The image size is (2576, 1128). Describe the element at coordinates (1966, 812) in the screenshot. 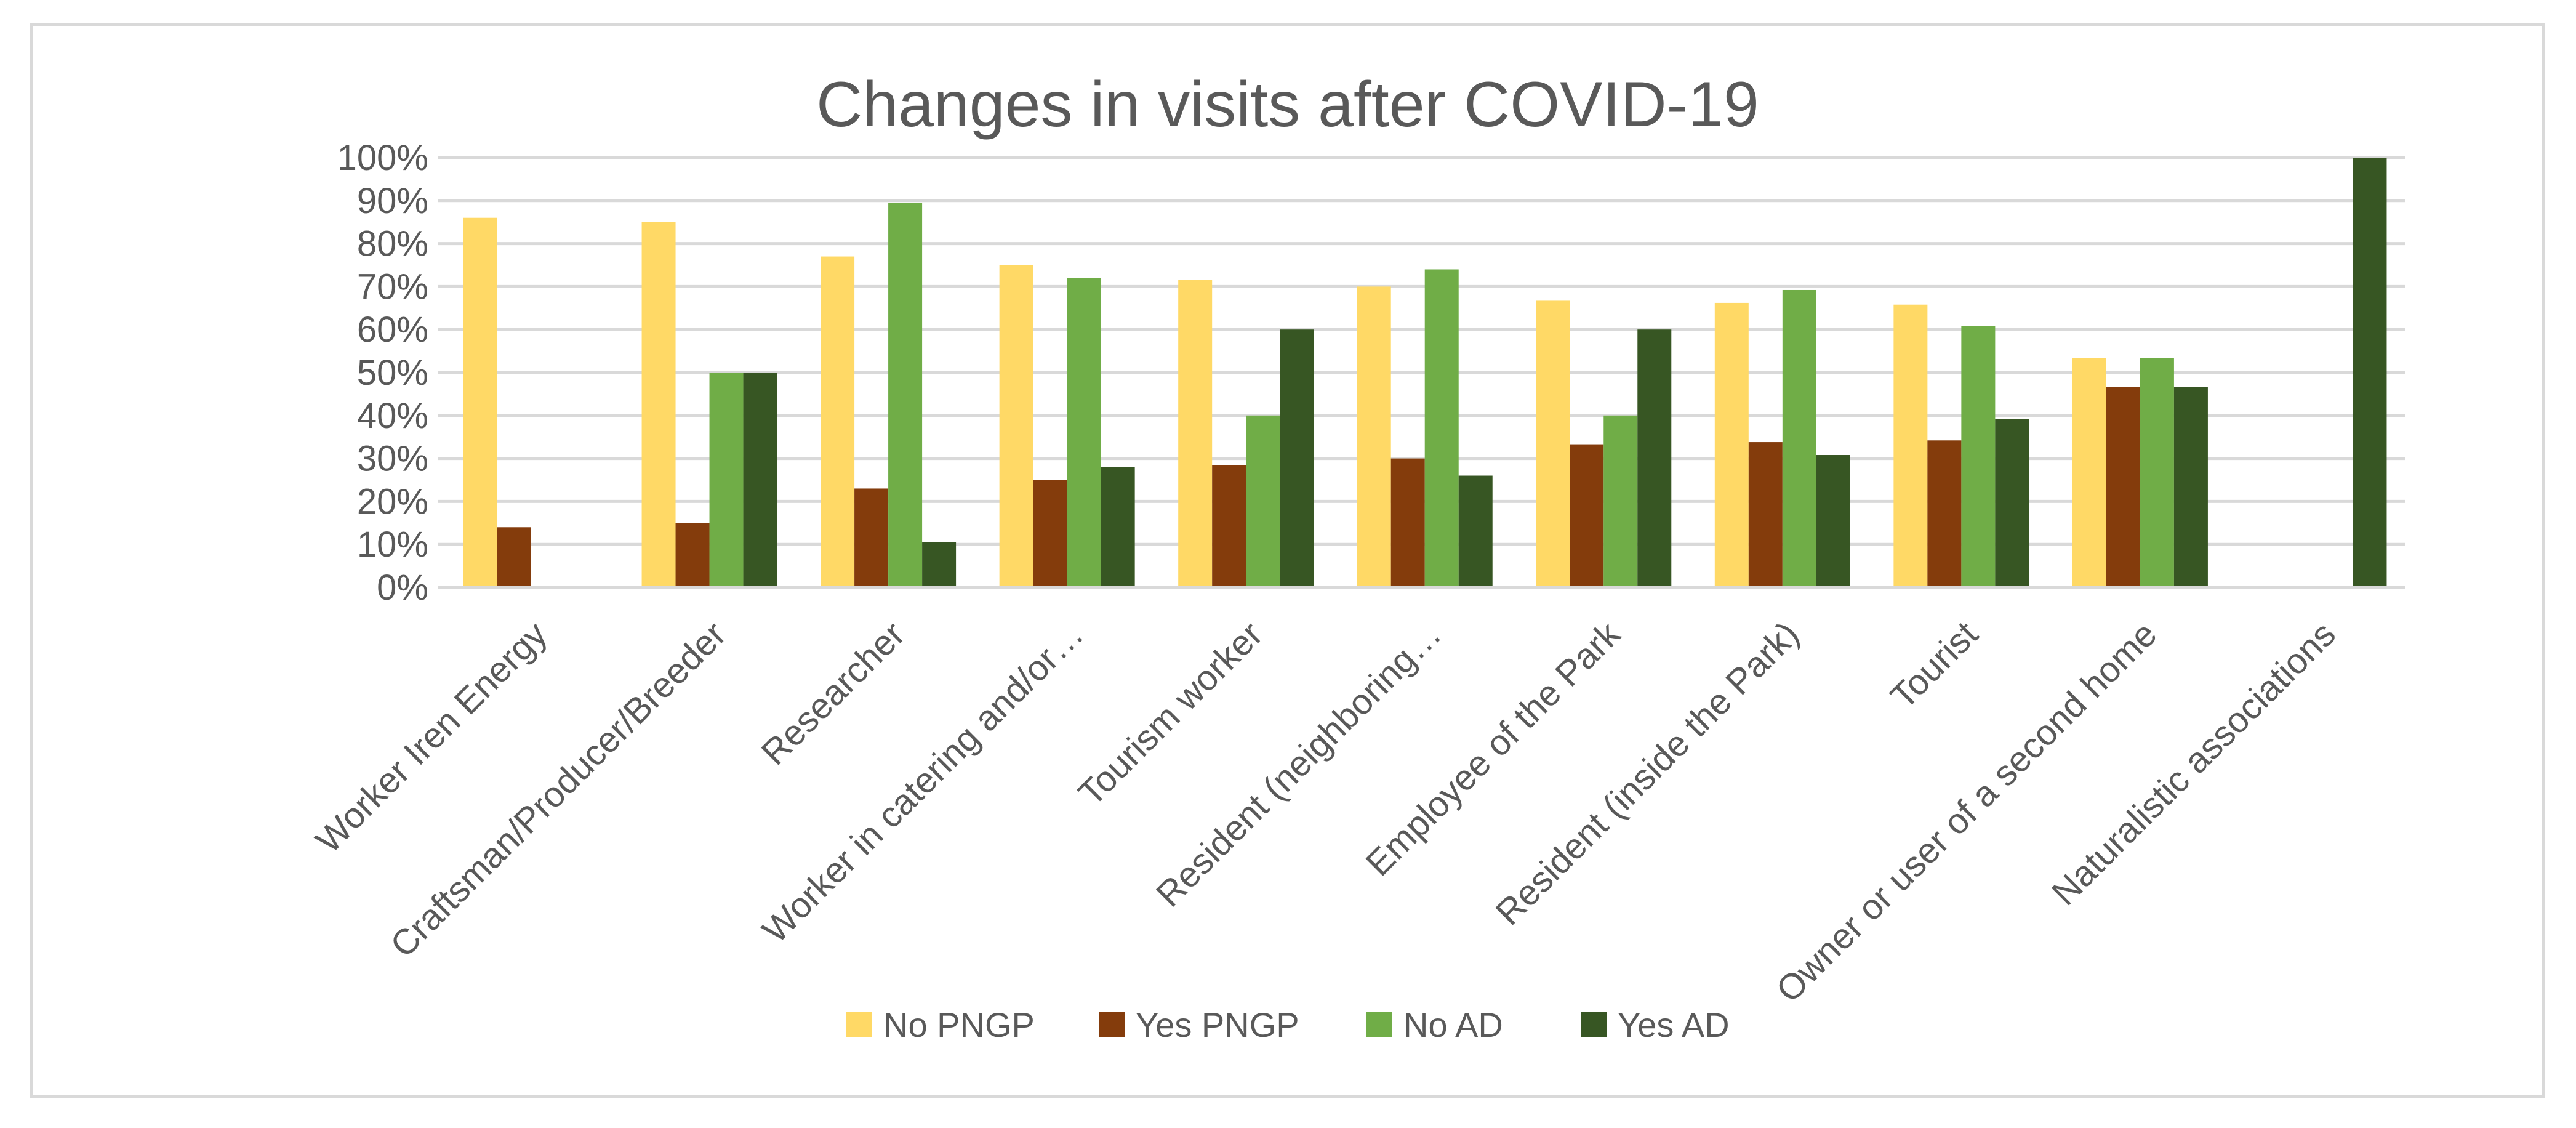

I see `x-tick-label: Owner or user of a second home` at that location.